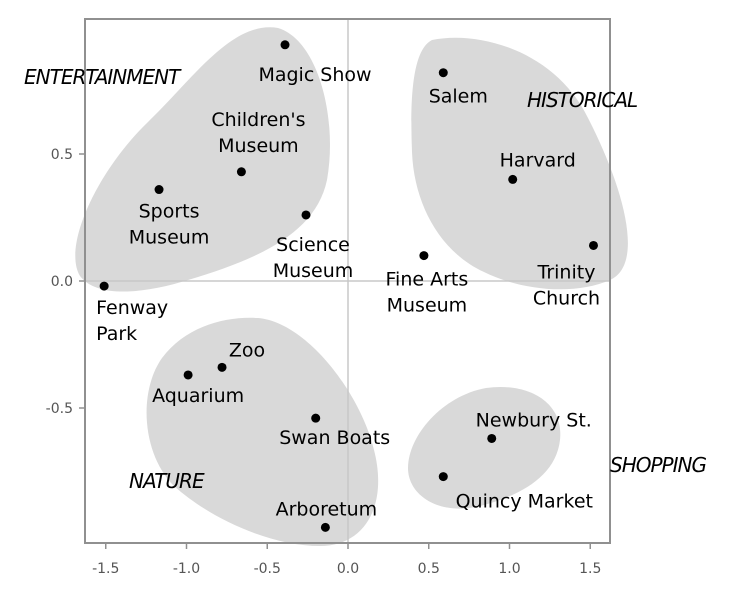 This screenshot has width=752, height=602. Describe the element at coordinates (285, 45) in the screenshot. I see `point-magic-show` at that location.